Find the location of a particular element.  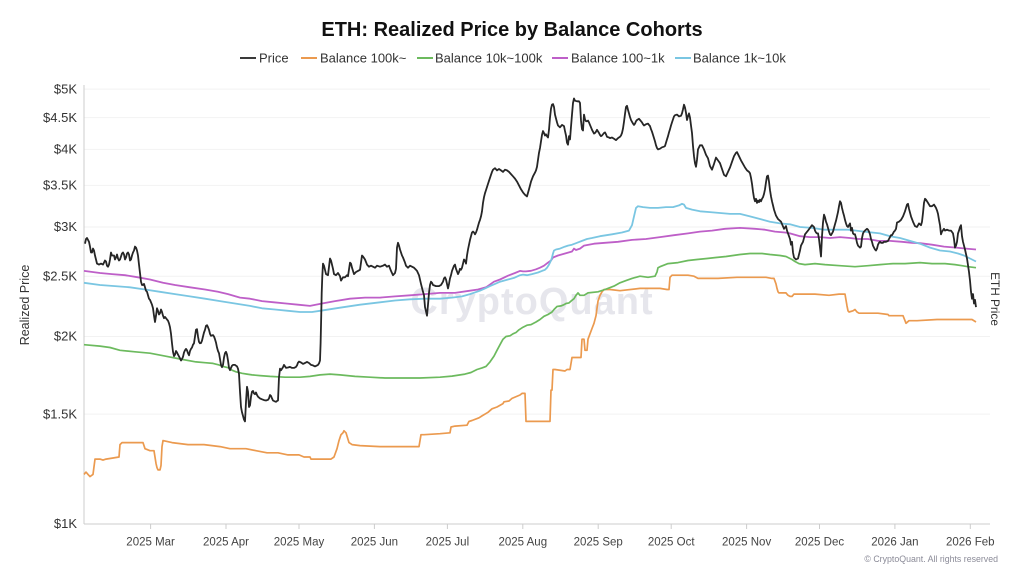

svg-text: 2025 May is located at coordinates (299, 543).